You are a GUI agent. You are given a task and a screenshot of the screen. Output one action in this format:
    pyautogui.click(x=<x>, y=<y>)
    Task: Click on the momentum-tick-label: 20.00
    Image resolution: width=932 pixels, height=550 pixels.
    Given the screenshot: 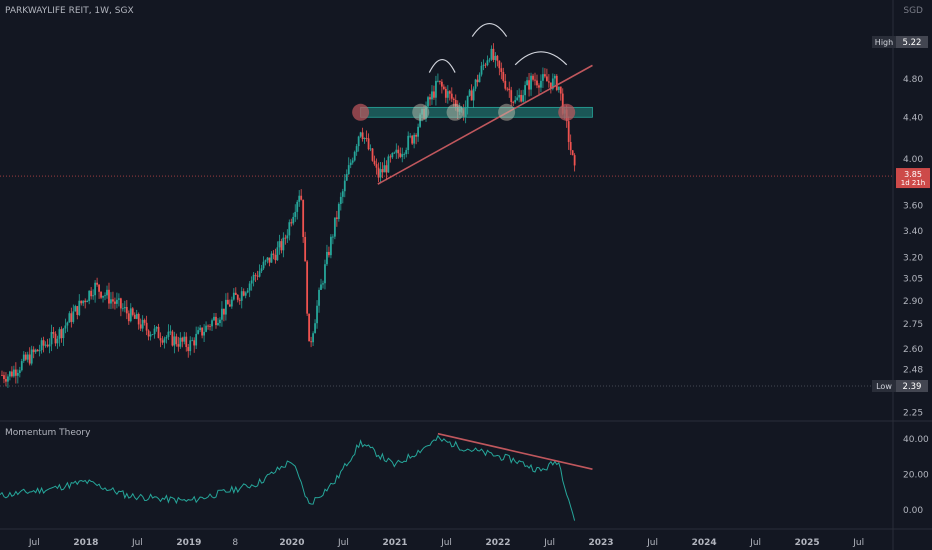 What is the action you would take?
    pyautogui.click(x=916, y=476)
    